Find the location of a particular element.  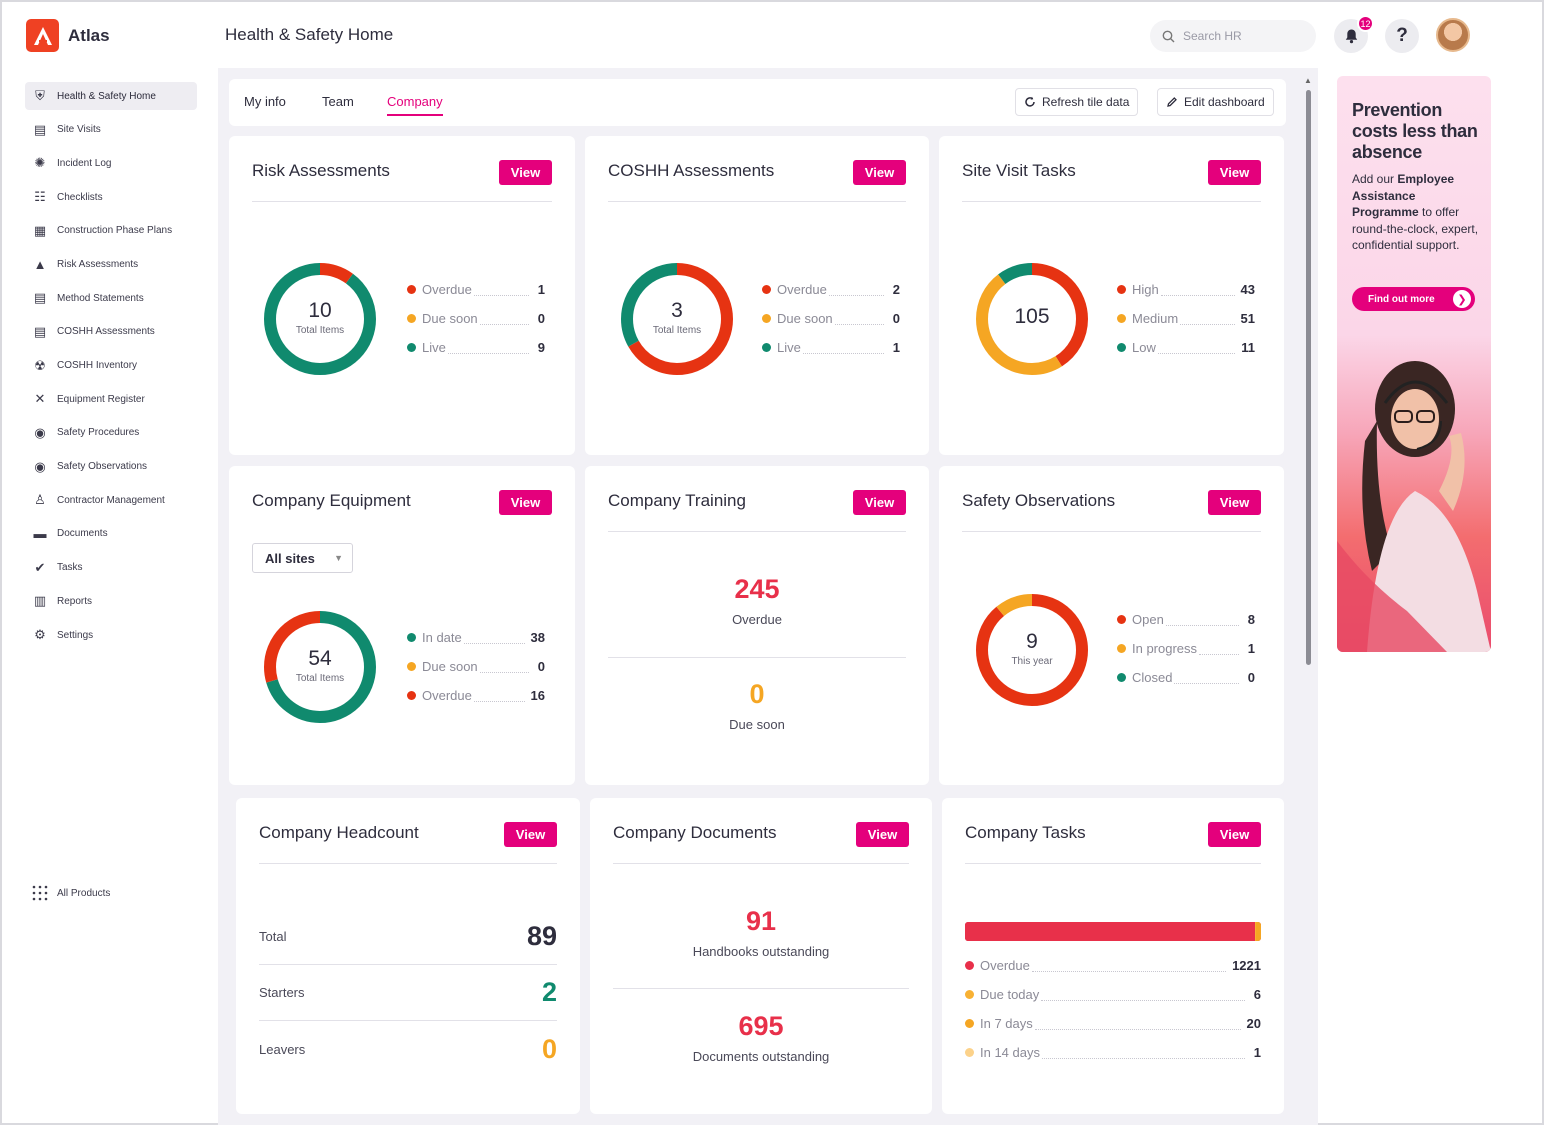

sidebar-item-contractor-management: ♙ Contractor Management is located at coordinates (111, 500).